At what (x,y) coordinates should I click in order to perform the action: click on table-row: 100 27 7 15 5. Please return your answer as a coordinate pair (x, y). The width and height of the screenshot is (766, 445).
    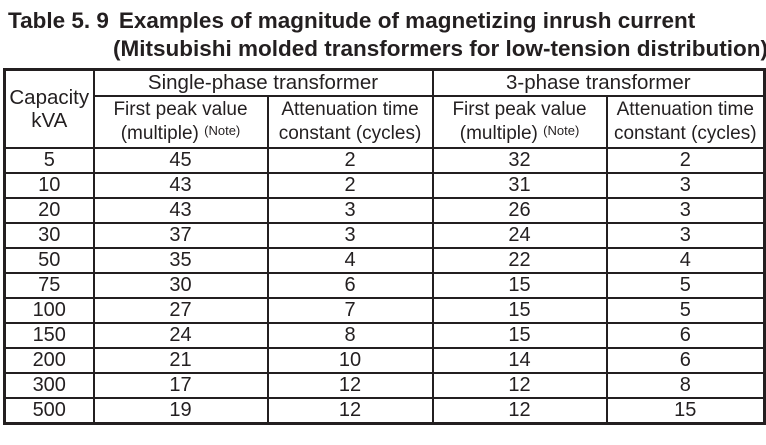
    Looking at the image, I should click on (384, 310).